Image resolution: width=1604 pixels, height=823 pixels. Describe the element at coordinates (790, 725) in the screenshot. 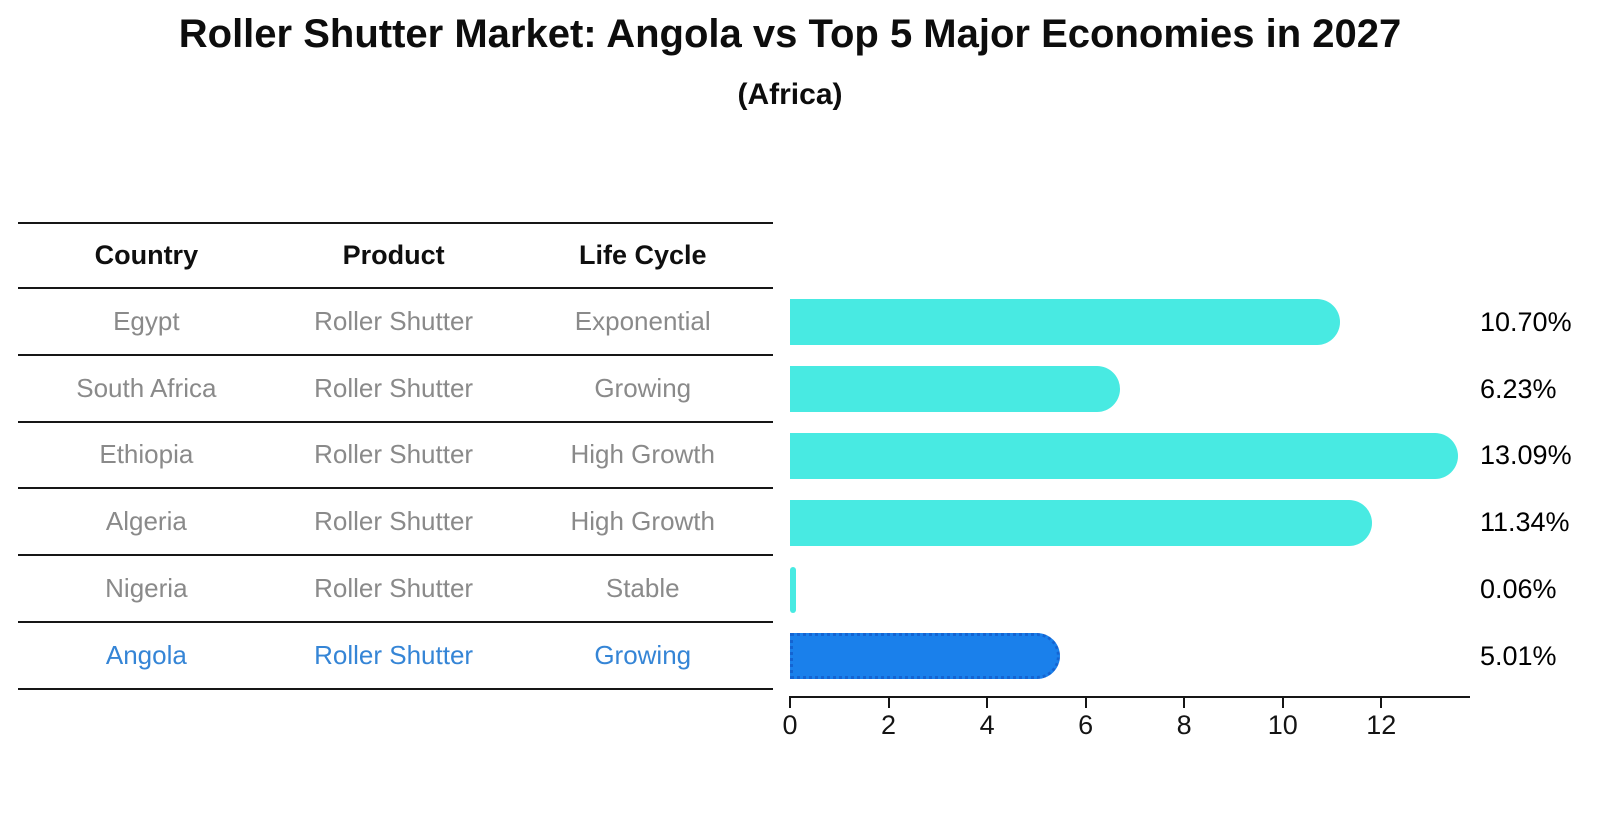

I see `x-tick-label: 0` at that location.